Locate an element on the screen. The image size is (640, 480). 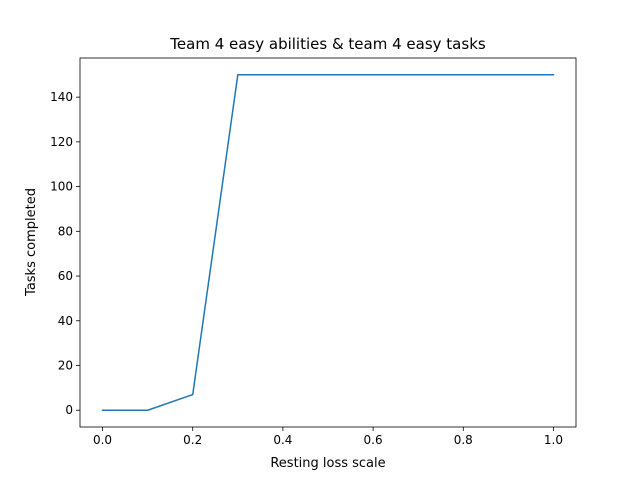
y-tick-label: 60 is located at coordinates (65, 276).